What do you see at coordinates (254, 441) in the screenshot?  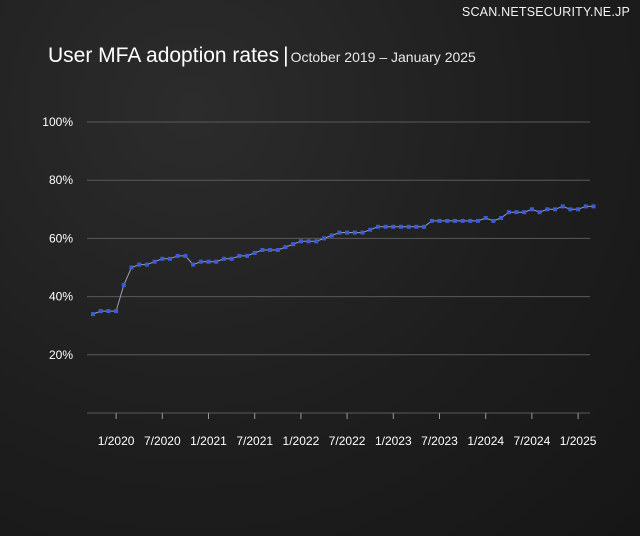 I see `x-tick-label: 7/2021` at bounding box center [254, 441].